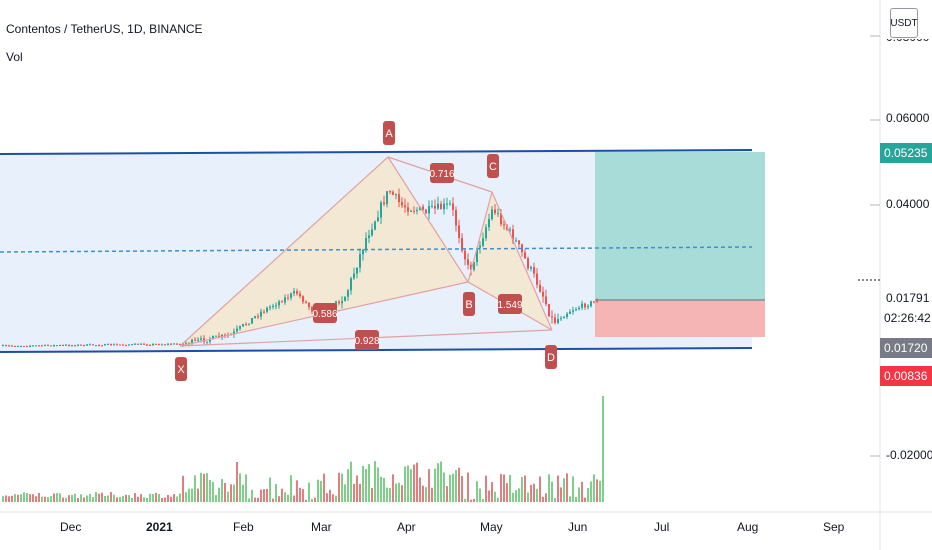 The height and width of the screenshot is (550, 932). I want to click on time-label: 2021, so click(159, 527).